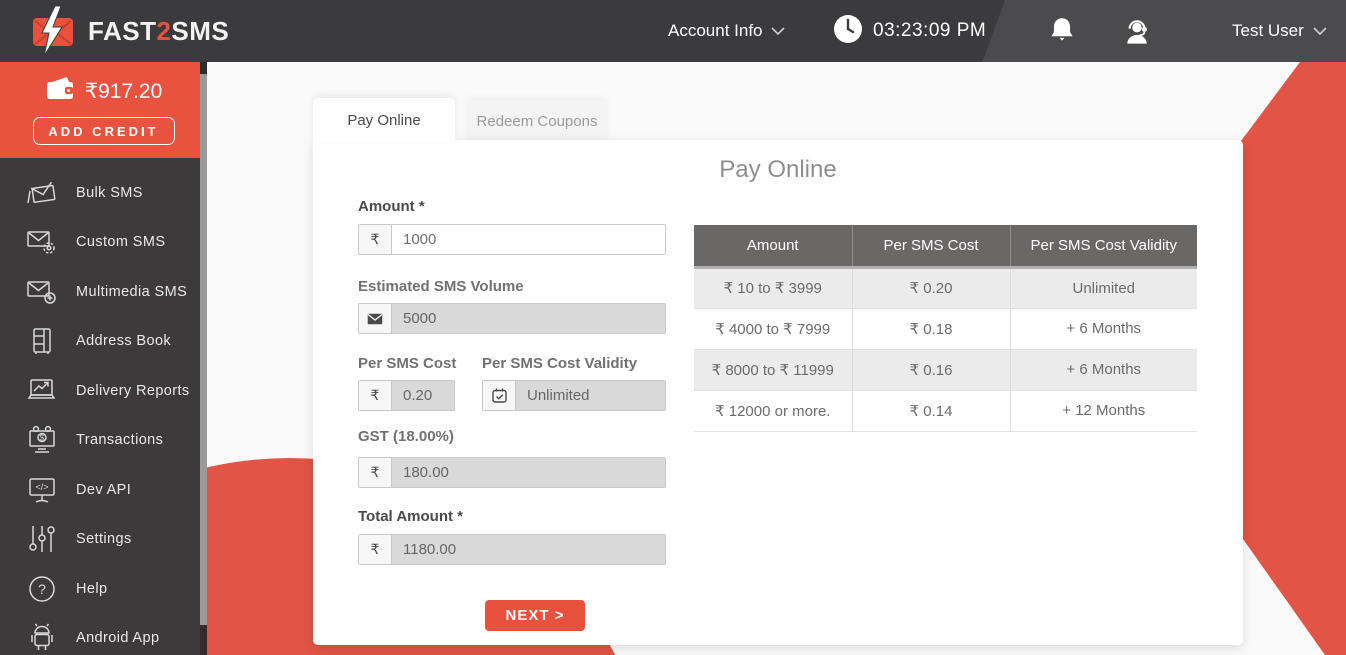 The image size is (1346, 655). What do you see at coordinates (945, 370) in the screenshot?
I see `table-row: ₹ 8000 to ₹ 11999 ₹ 0.16 + 6 Months` at bounding box center [945, 370].